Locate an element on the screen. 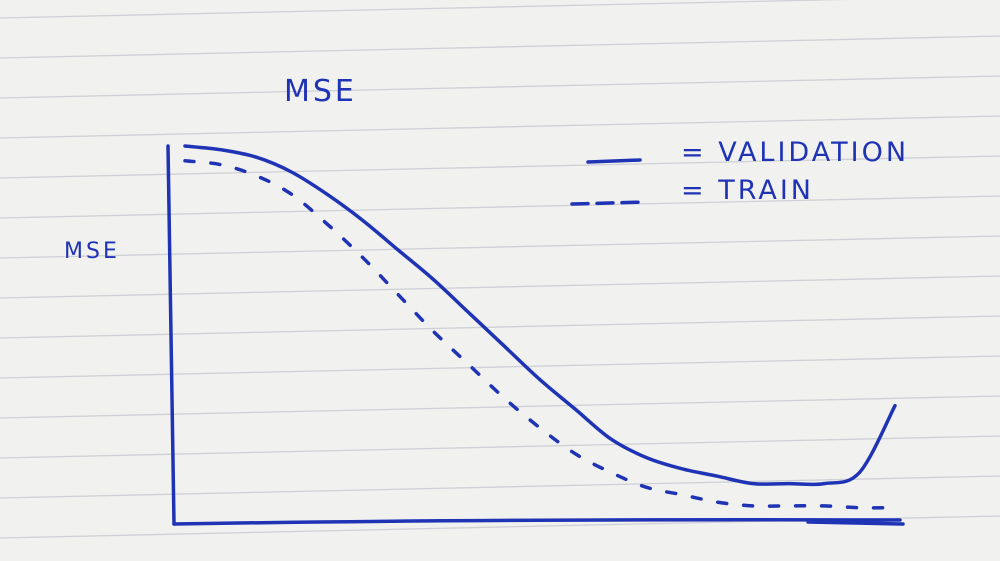 Image resolution: width=1000 pixels, height=561 pixels. legend-train-swatch is located at coordinates (609, 203).